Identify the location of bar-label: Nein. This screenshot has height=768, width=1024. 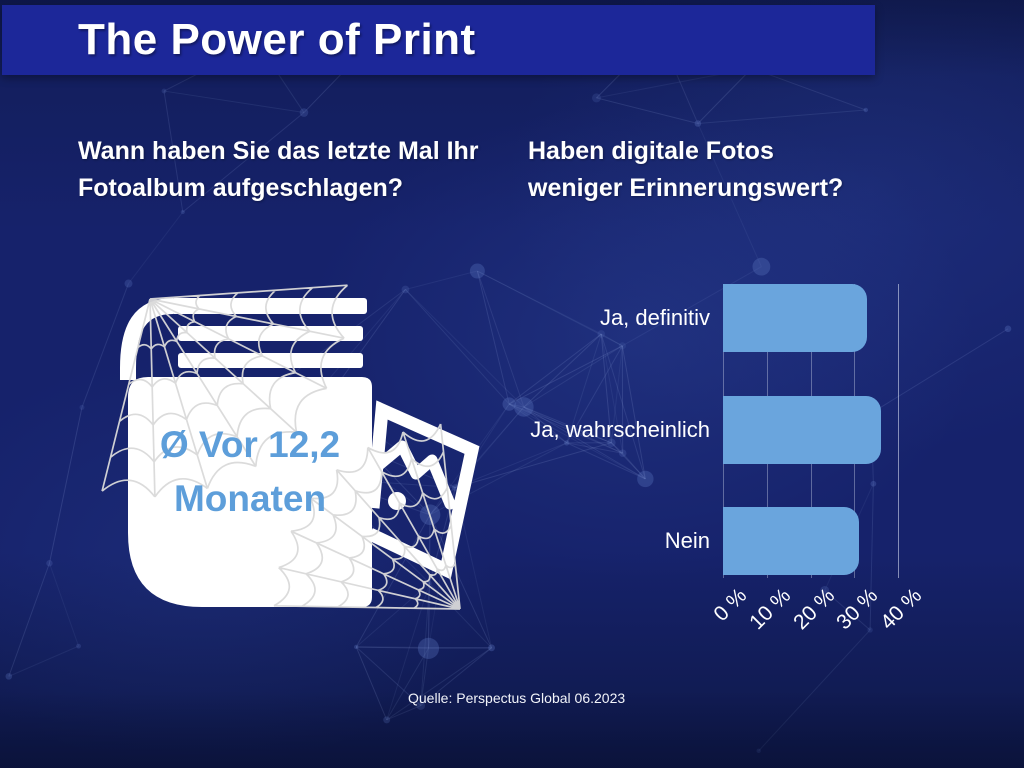
(687, 540).